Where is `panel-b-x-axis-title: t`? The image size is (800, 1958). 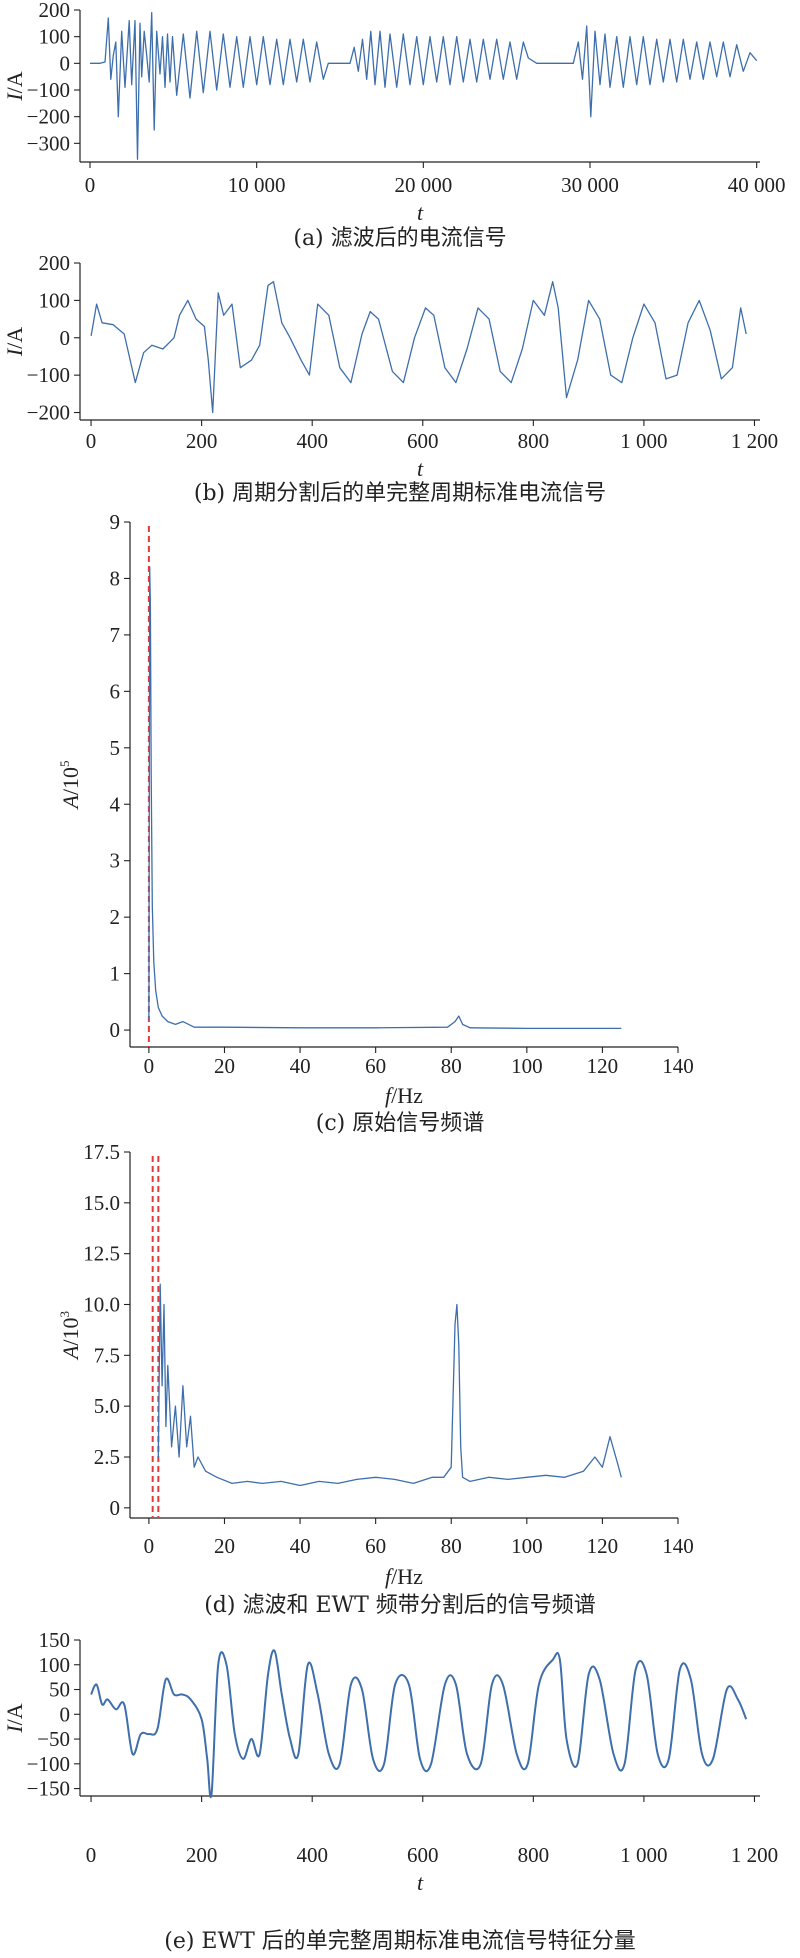
panel-b-x-axis-title: t is located at coordinates (420, 468).